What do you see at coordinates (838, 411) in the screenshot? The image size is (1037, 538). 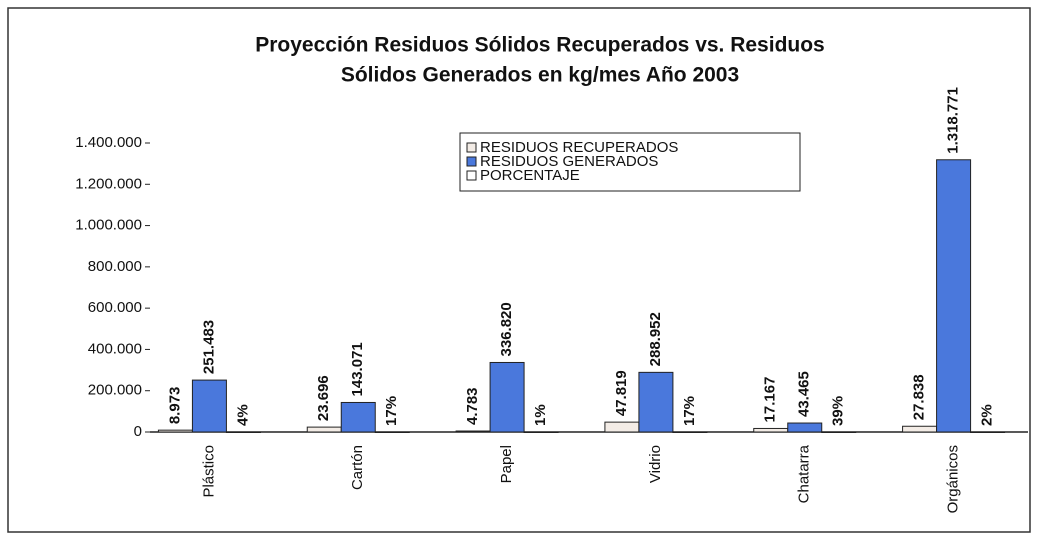 I see `value-label: 39%` at bounding box center [838, 411].